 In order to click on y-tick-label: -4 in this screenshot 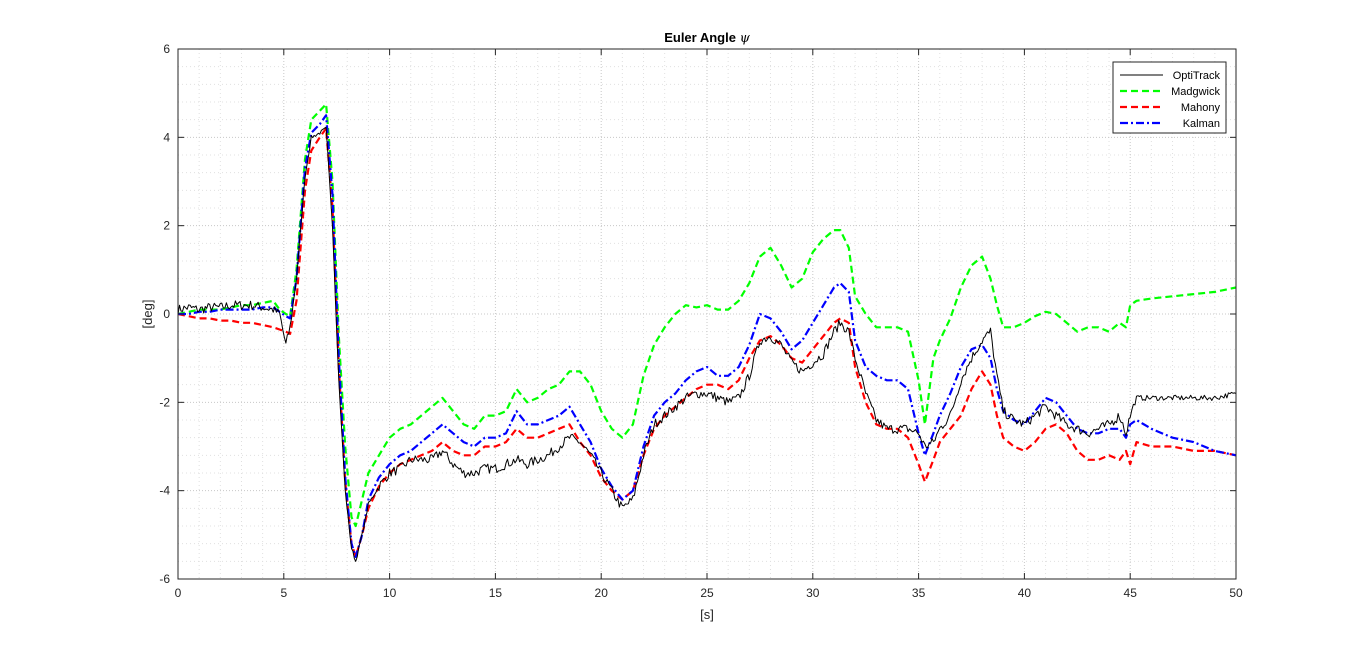, I will do `click(164, 491)`.